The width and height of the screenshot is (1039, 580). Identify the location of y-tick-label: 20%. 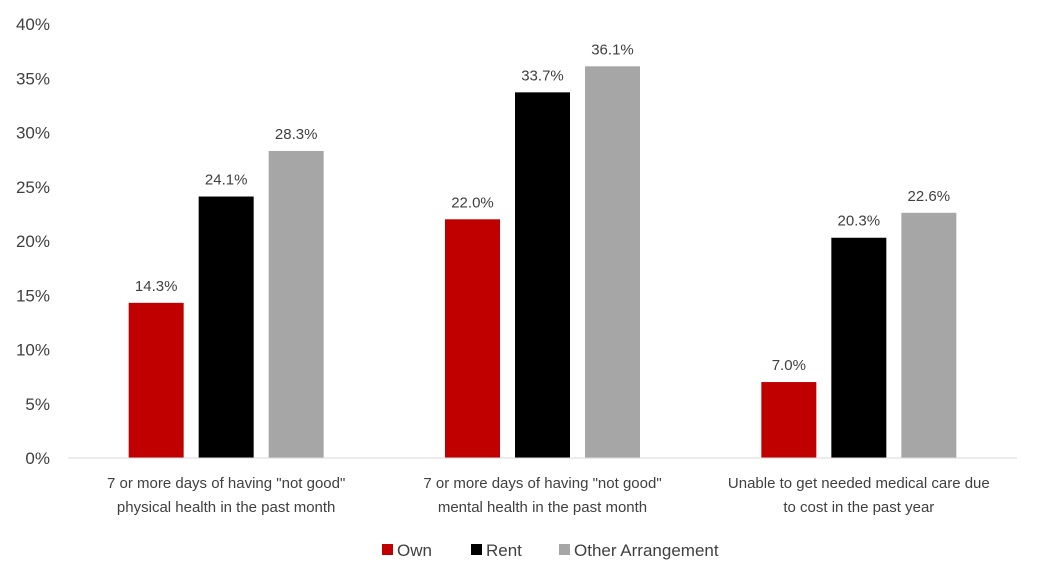
(33, 241).